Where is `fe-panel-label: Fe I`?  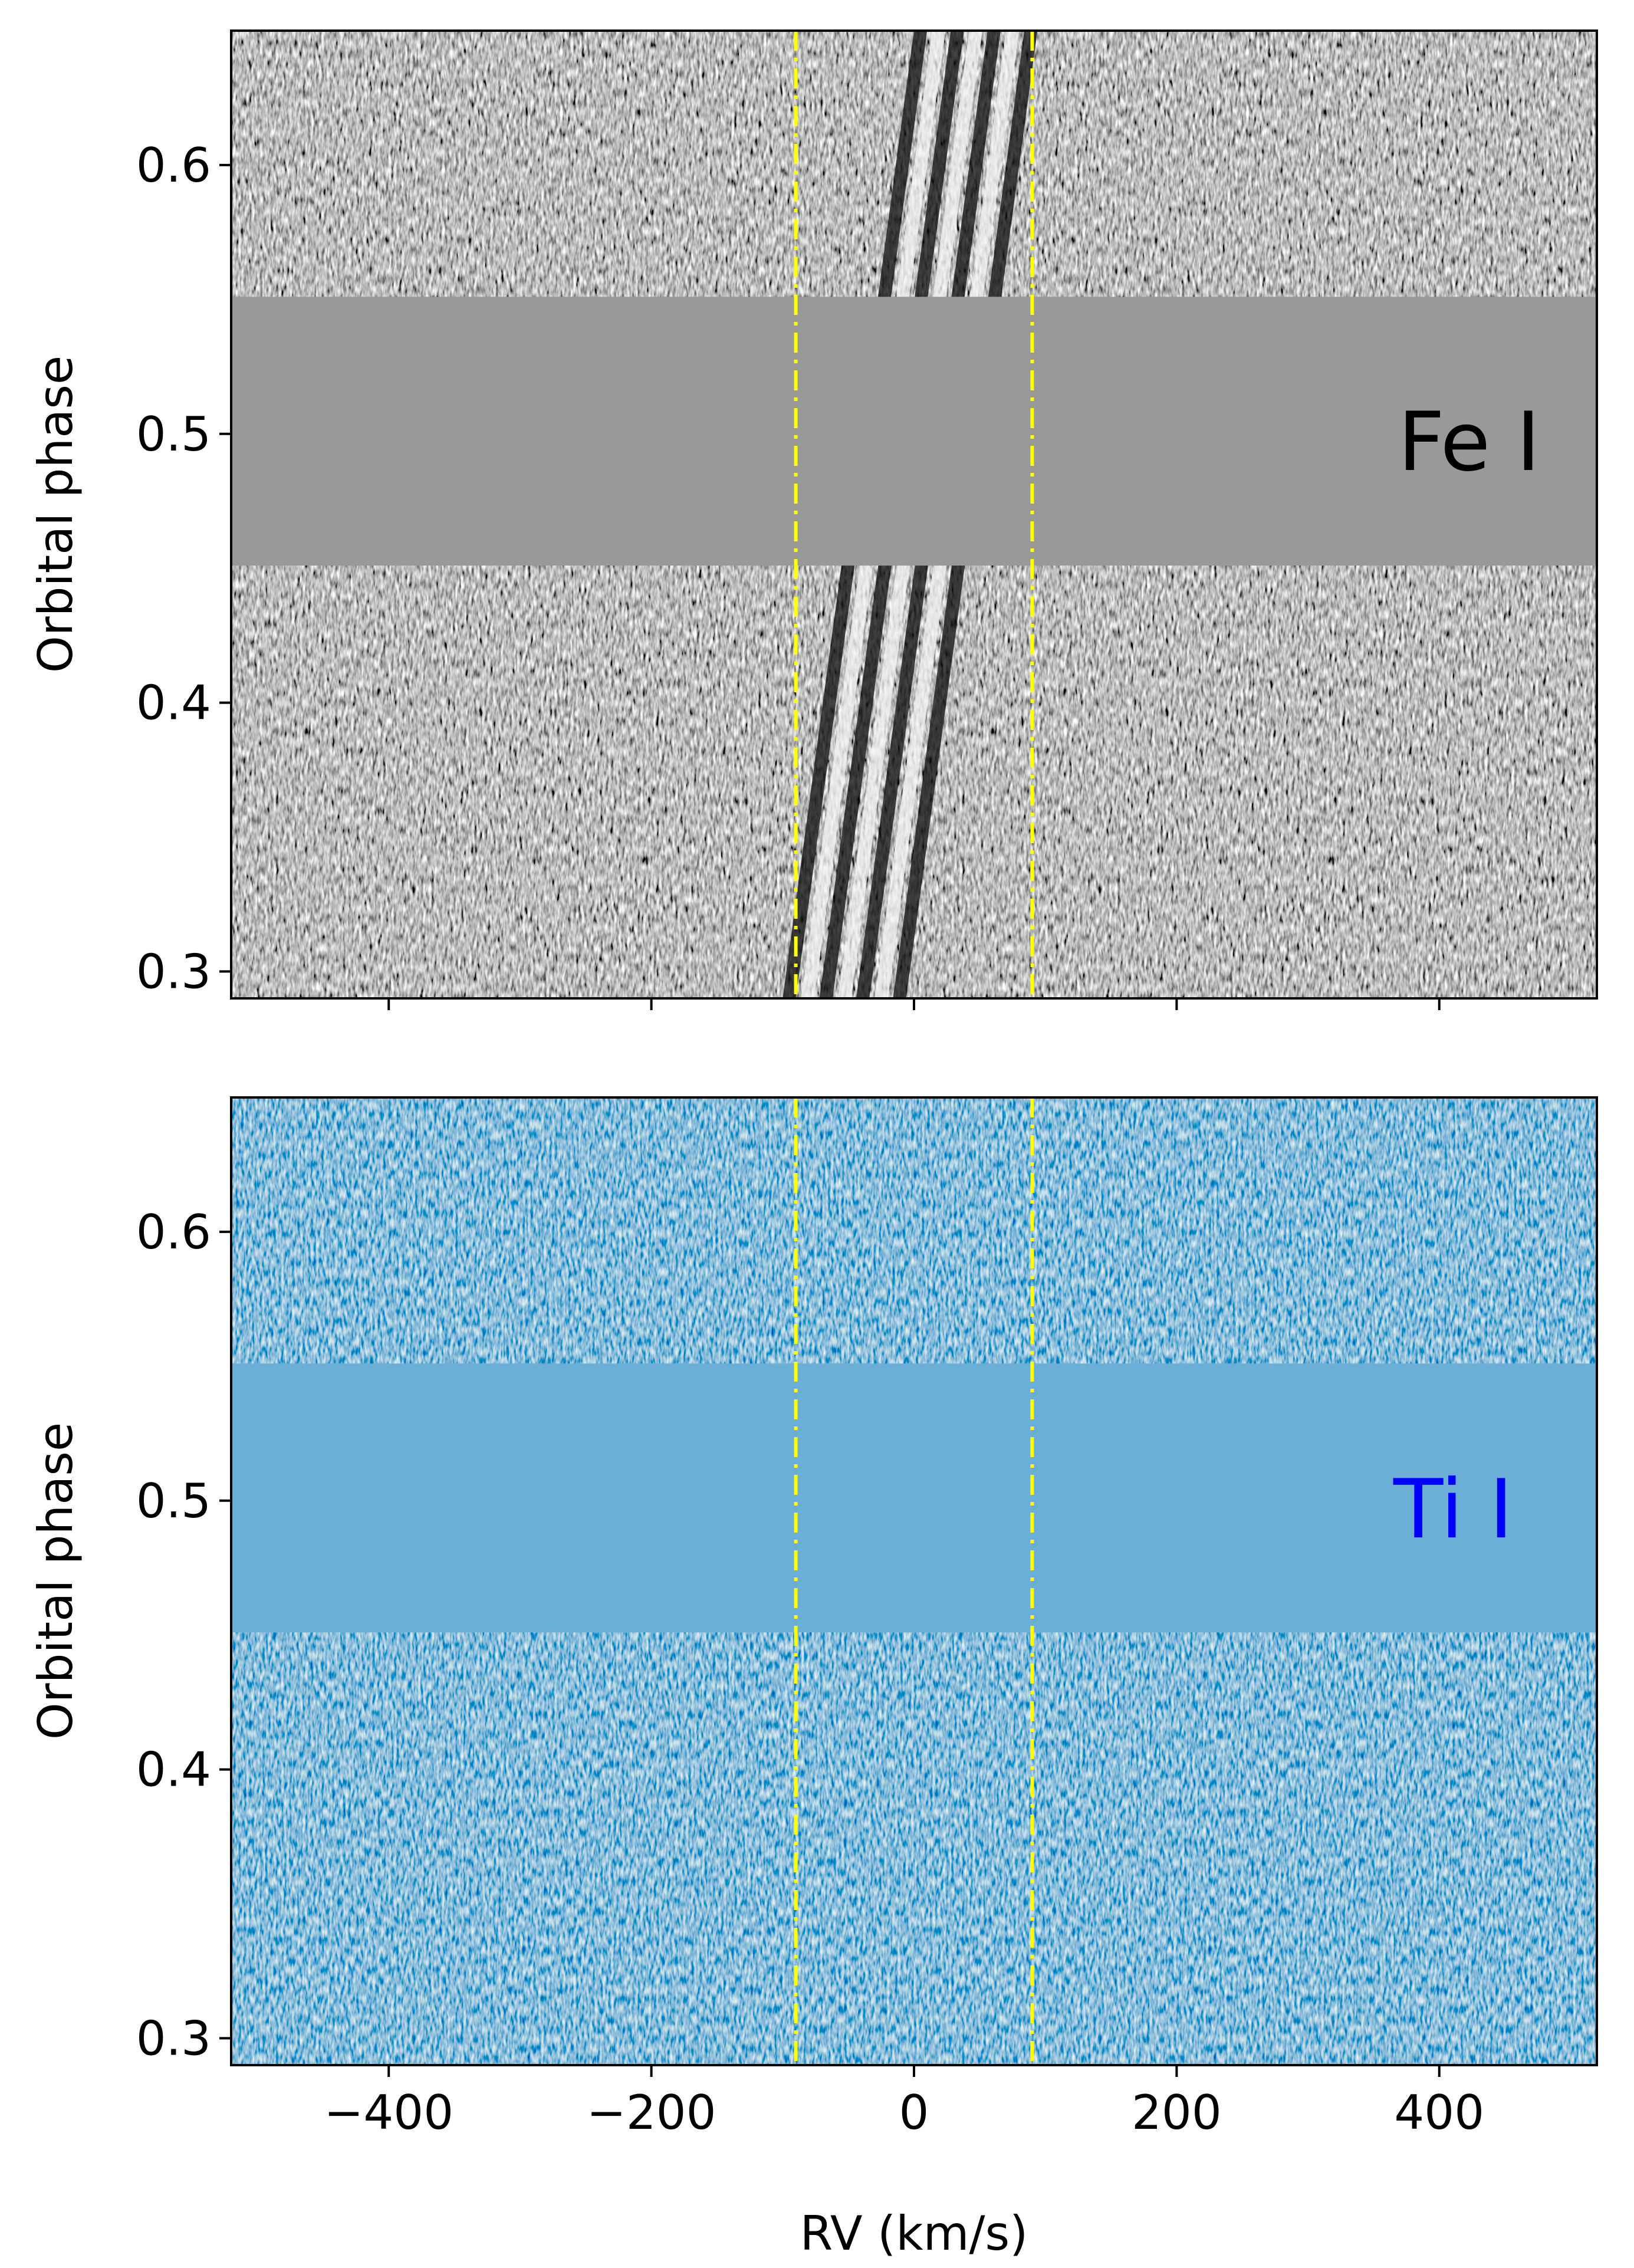 fe-panel-label: Fe I is located at coordinates (1469, 442).